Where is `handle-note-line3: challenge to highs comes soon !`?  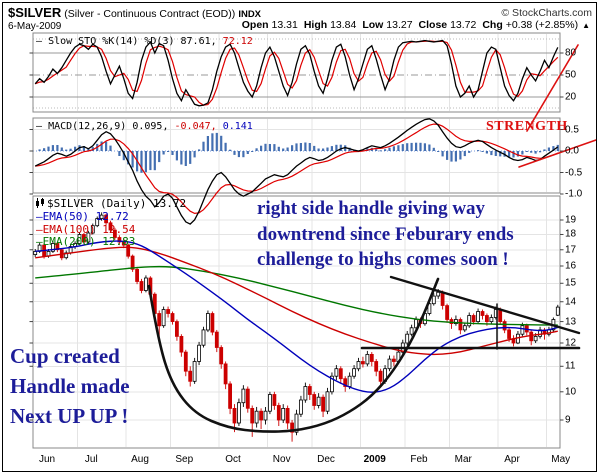 handle-note-line3: challenge to highs comes soon ! is located at coordinates (383, 259).